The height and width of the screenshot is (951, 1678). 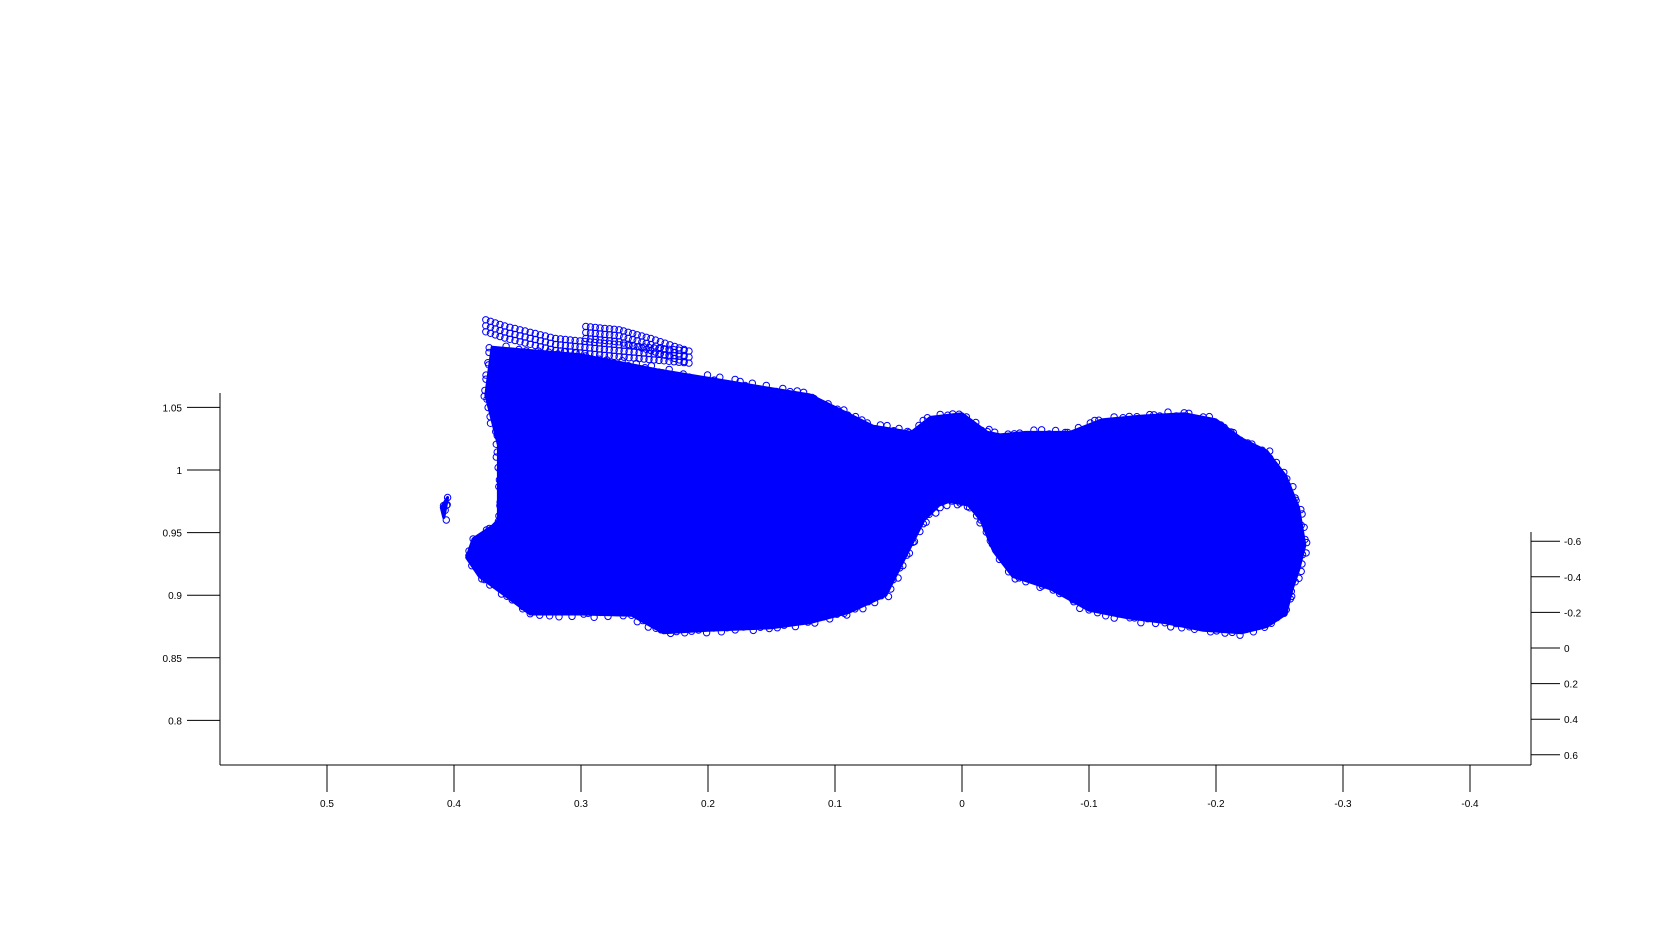 What do you see at coordinates (173, 659) in the screenshot?
I see `z-tick-label: 0.85` at bounding box center [173, 659].